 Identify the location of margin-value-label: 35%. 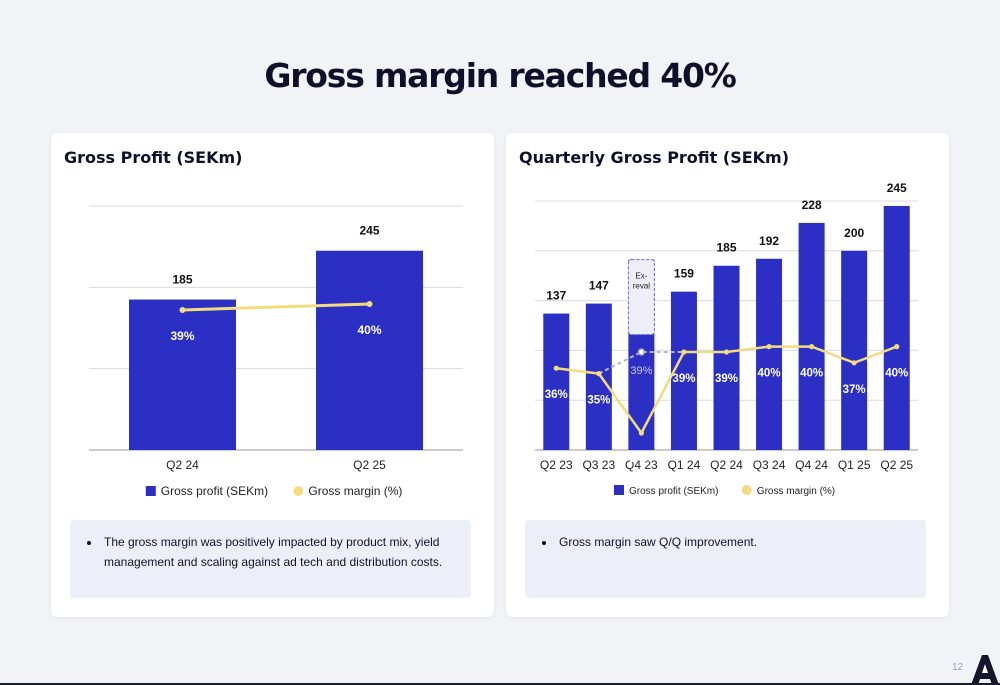
(598, 401).